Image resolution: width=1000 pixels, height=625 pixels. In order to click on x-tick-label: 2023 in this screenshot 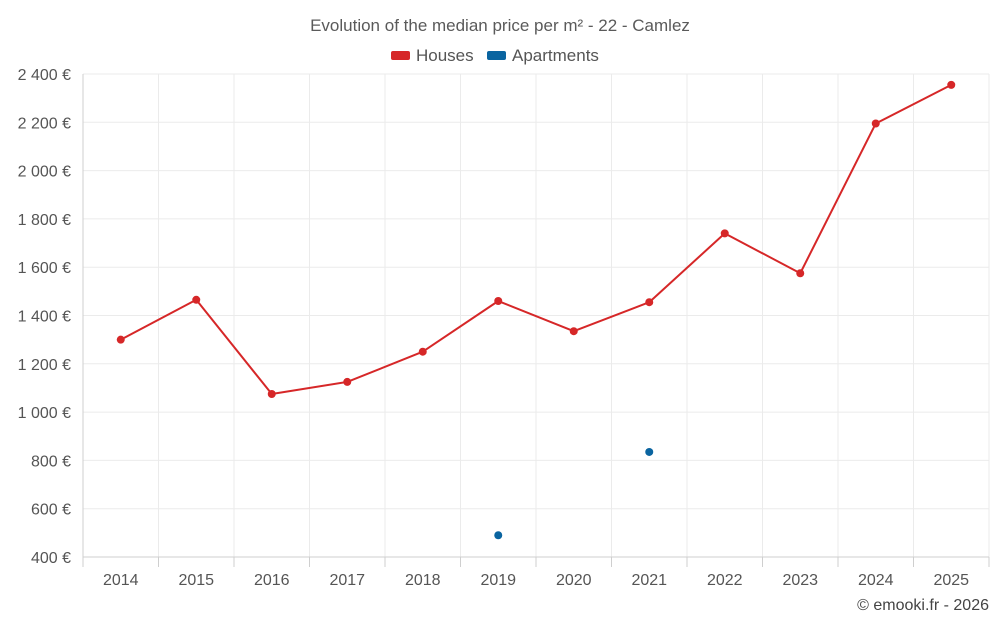, I will do `click(800, 580)`.